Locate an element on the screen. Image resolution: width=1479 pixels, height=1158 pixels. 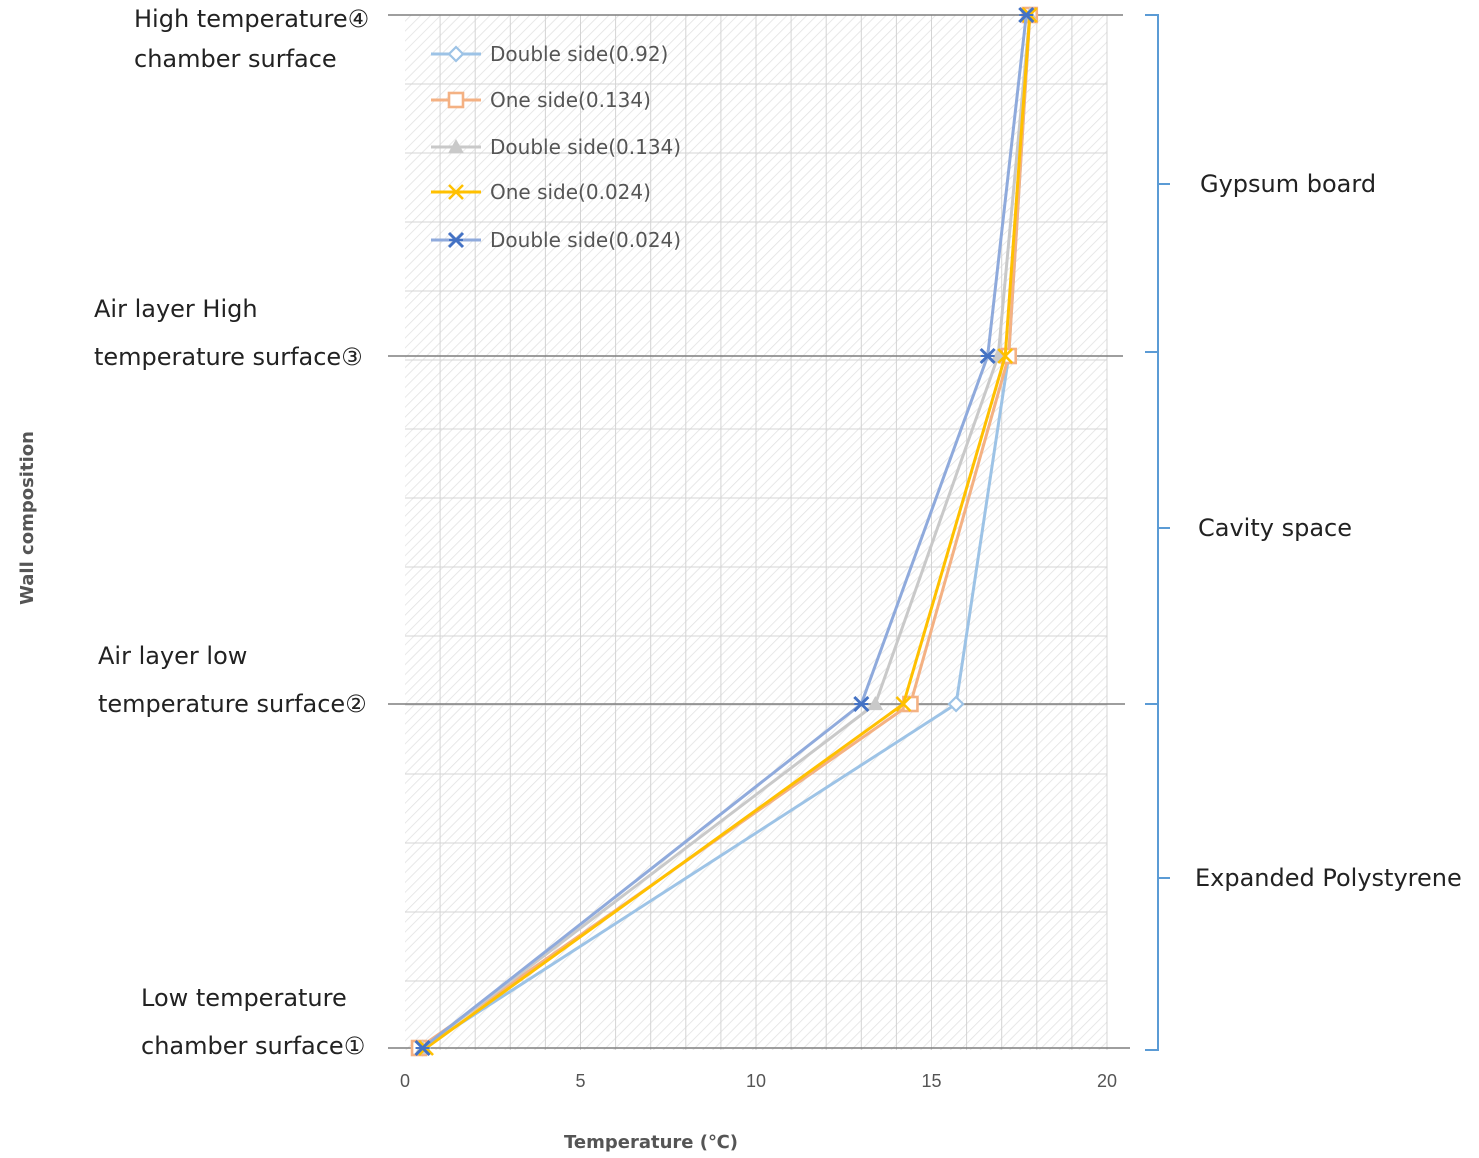
legend-item: Double side(0.92) is located at coordinates (549, 54).